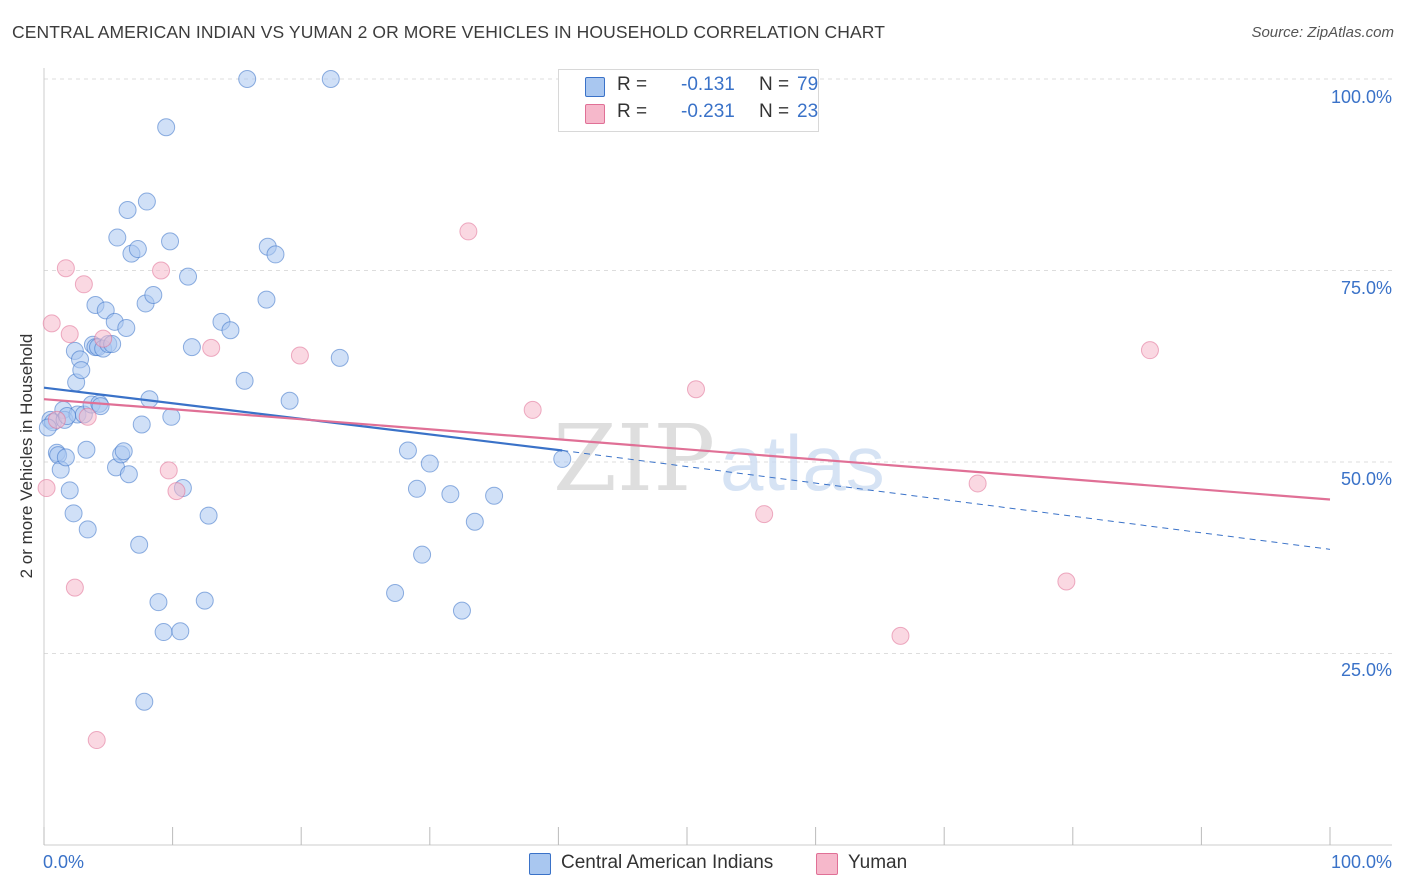 The width and height of the screenshot is (1406, 892). Describe the element at coordinates (1366, 670) in the screenshot. I see `y-tick-25: 25.0%` at that location.